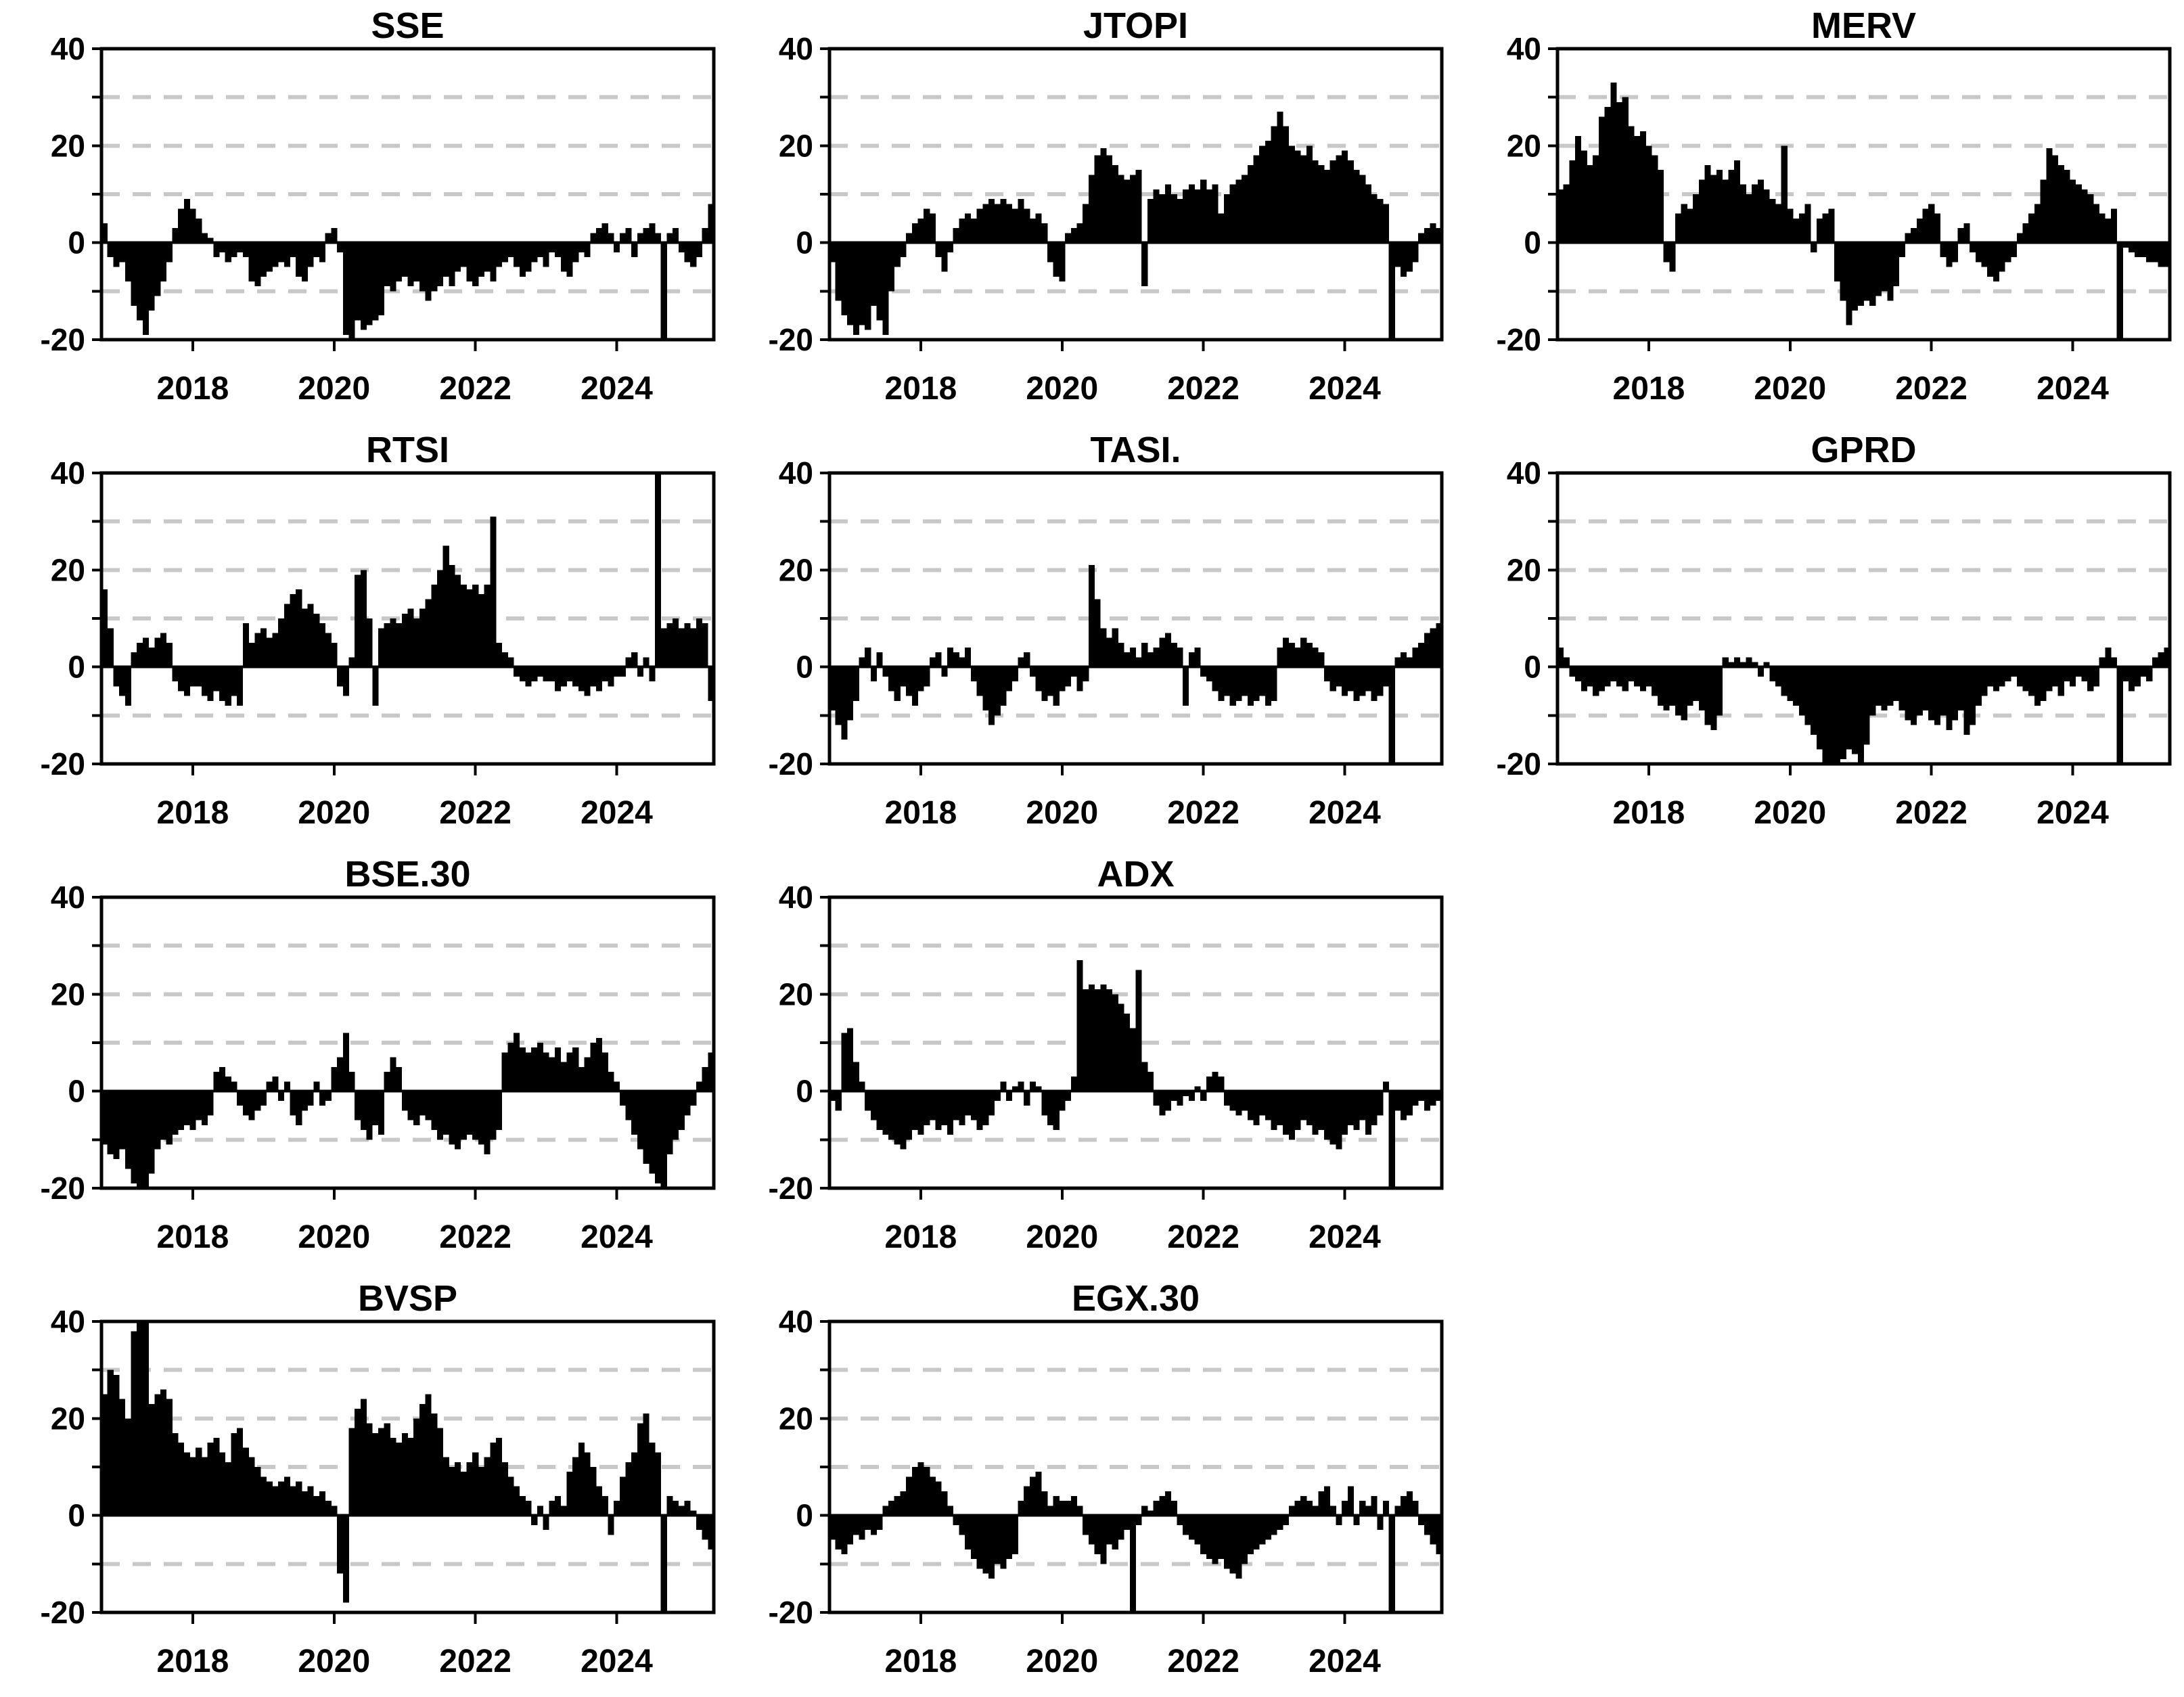 This screenshot has width=2184, height=1697. Describe the element at coordinates (1092, 212) in the screenshot. I see `chart-panel-jtopi: JTOPI 40 20 0 -20 2018 2020 2022 2024` at that location.